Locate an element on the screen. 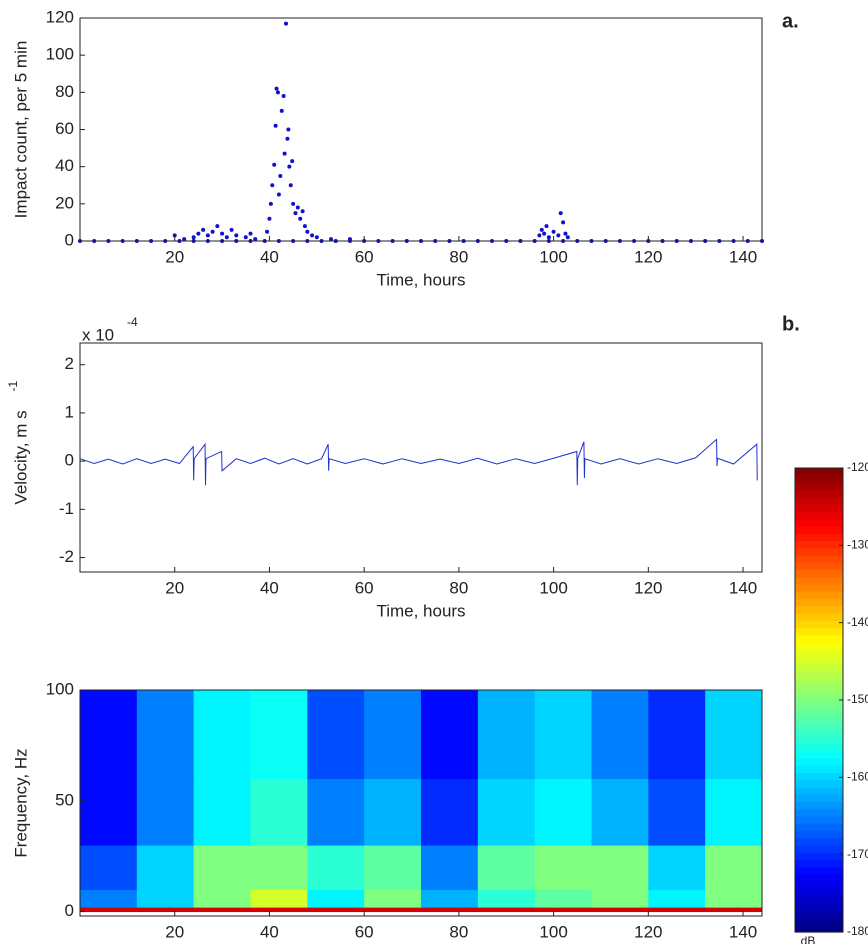 This screenshot has width=868, height=949. x-tick-label: 100 is located at coordinates (553, 587).